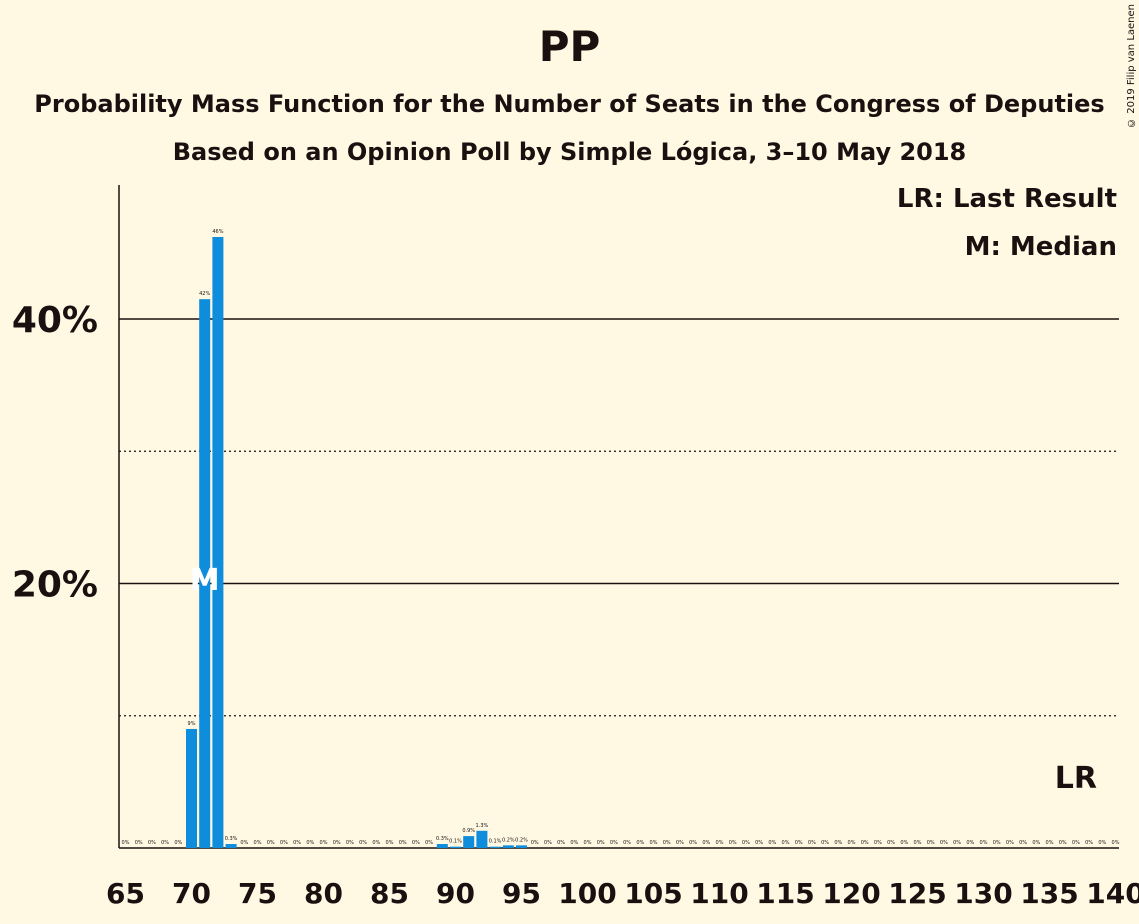  Describe the element at coordinates (1006, 199) in the screenshot. I see `legend-last-result: LR: Last Result` at that location.